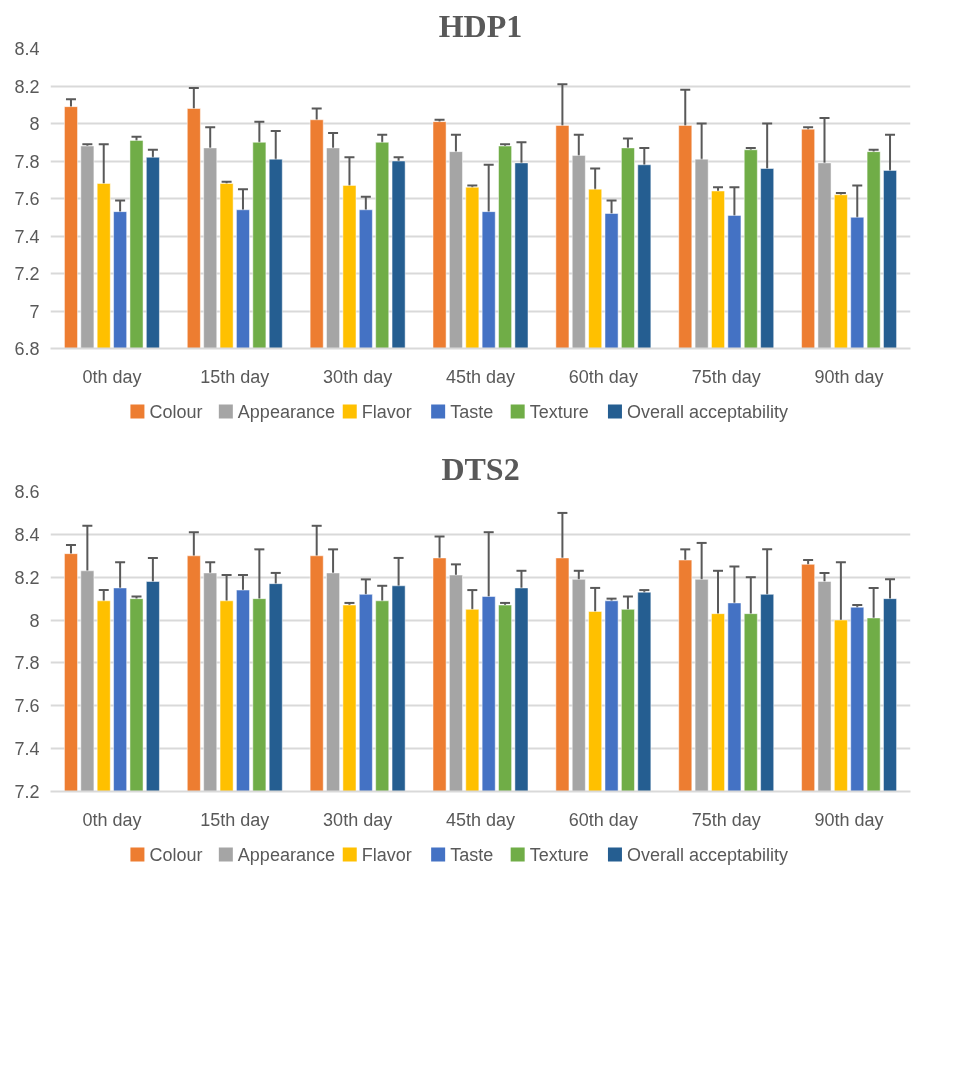  I want to click on y-tick-label: 8.6, so click(27, 492).